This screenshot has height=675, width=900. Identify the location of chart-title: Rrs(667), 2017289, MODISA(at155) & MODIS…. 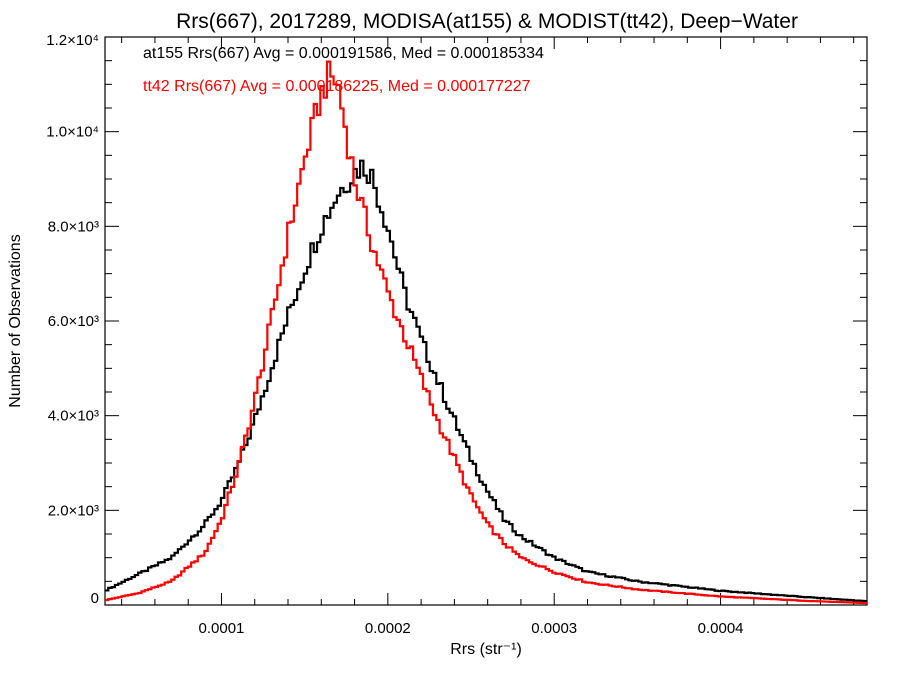
(487, 21).